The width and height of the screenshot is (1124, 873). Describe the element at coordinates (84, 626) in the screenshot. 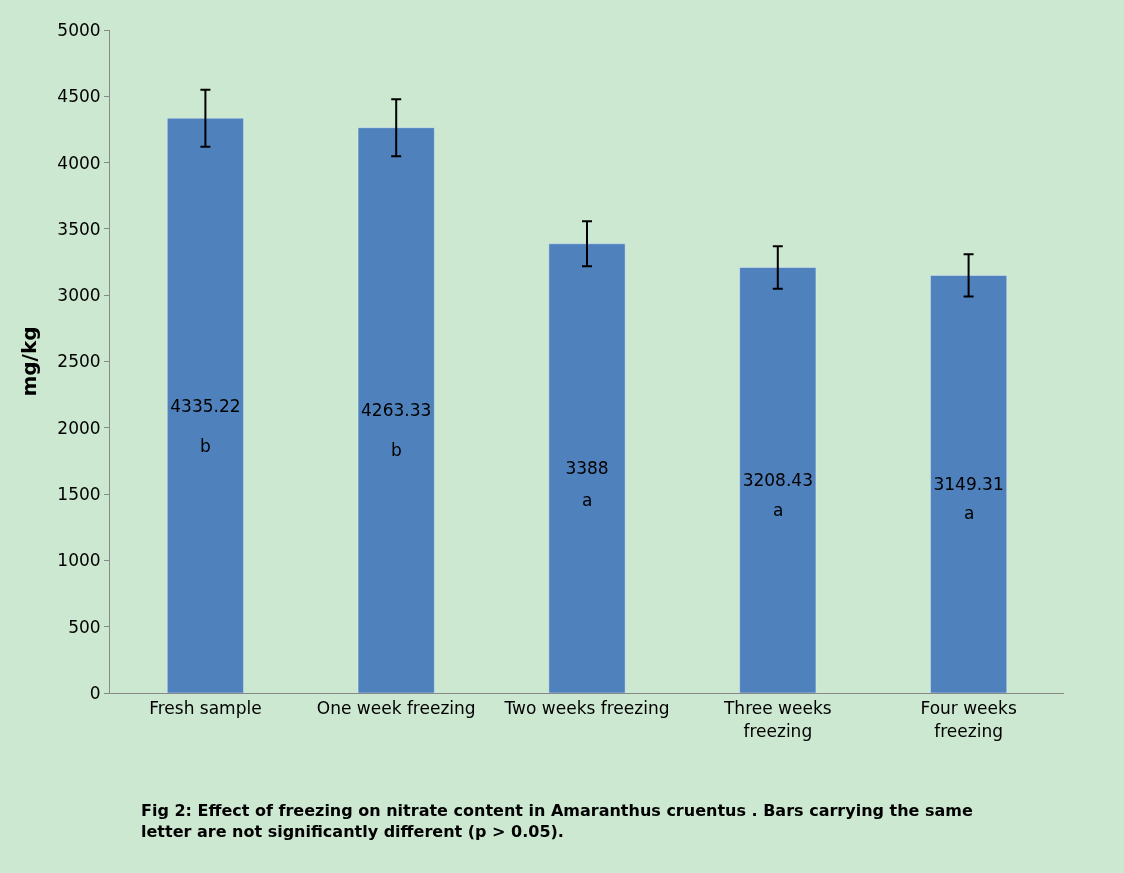

I see `y-tick-label: 500` at that location.